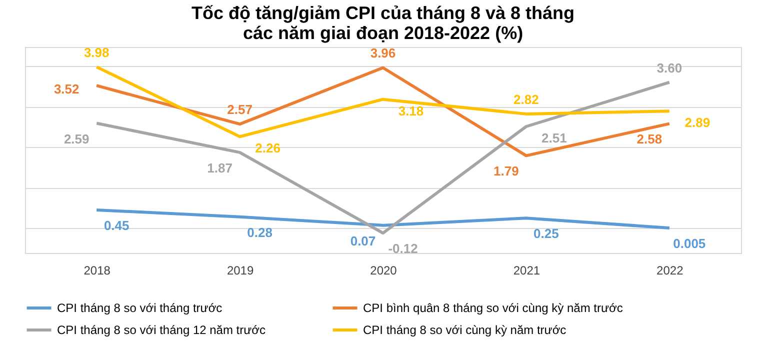 This screenshot has width=766, height=341. What do you see at coordinates (383, 53) in the screenshot?
I see `data-label: 3.96` at bounding box center [383, 53].